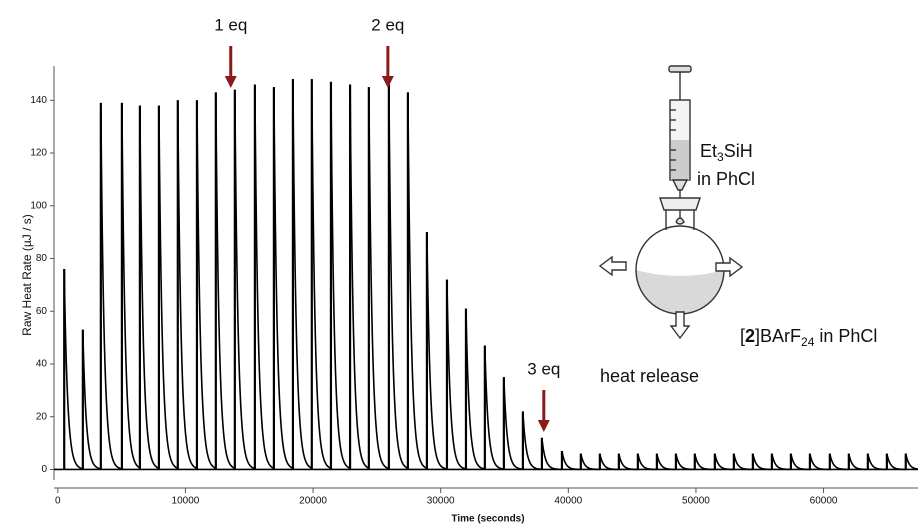 The image size is (918, 526). I want to click on y-tick-label: 0, so click(44, 469).